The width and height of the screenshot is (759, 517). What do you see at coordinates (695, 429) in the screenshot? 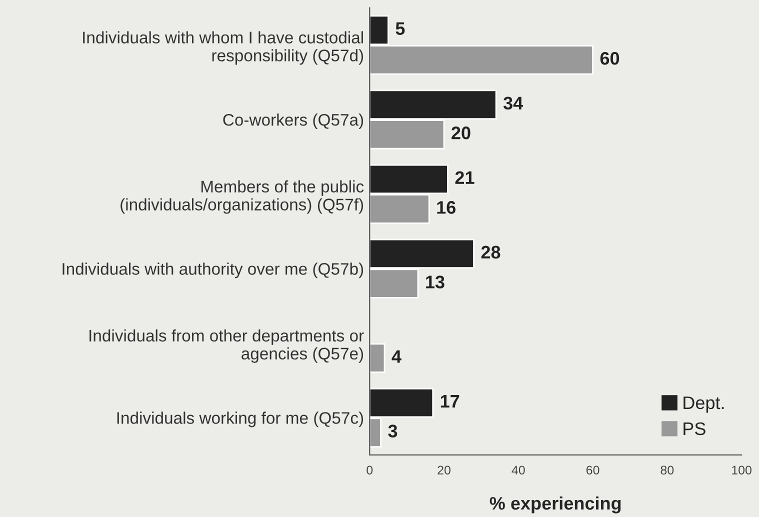
I see `legend-label: PS` at bounding box center [695, 429].